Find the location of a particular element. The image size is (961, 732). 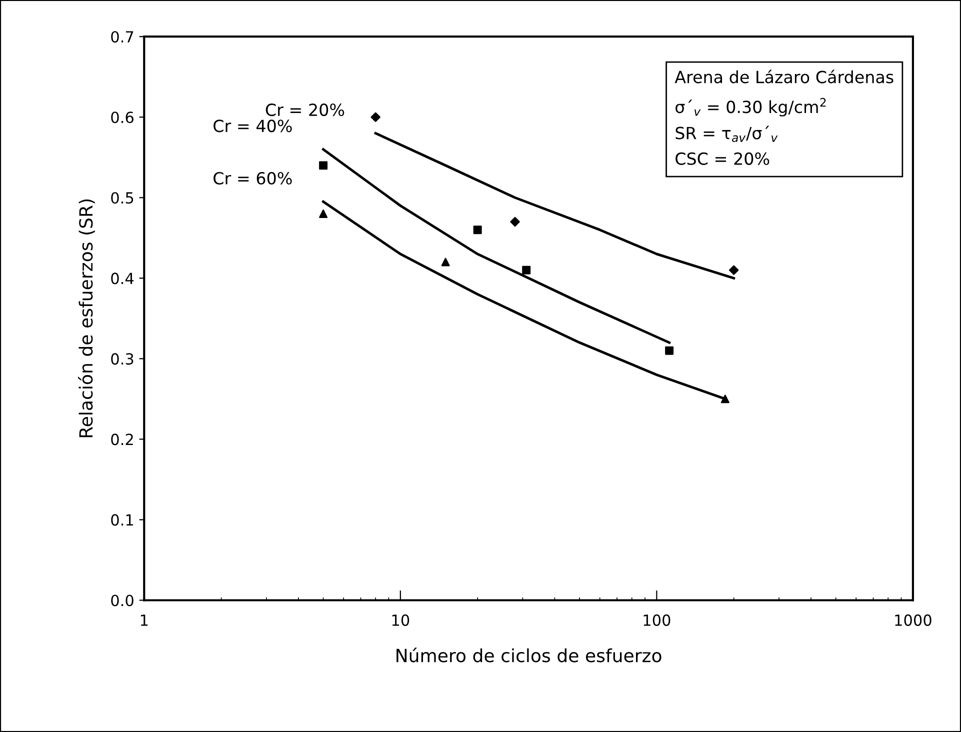

x-tick-label: 10 is located at coordinates (401, 620).